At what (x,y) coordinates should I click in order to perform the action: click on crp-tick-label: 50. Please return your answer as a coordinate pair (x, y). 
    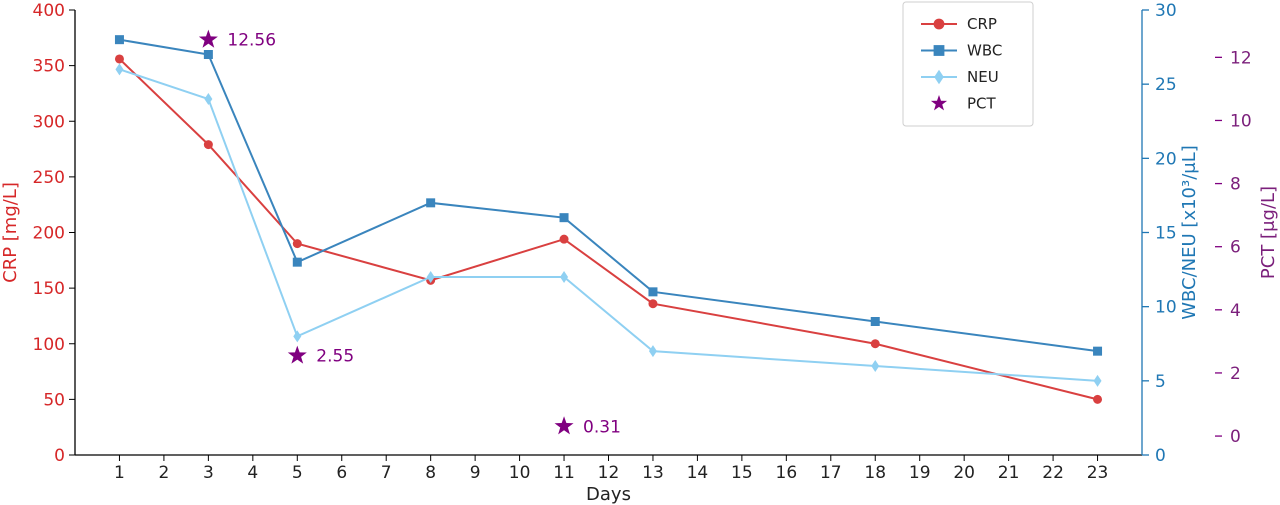
    Looking at the image, I should click on (54, 400).